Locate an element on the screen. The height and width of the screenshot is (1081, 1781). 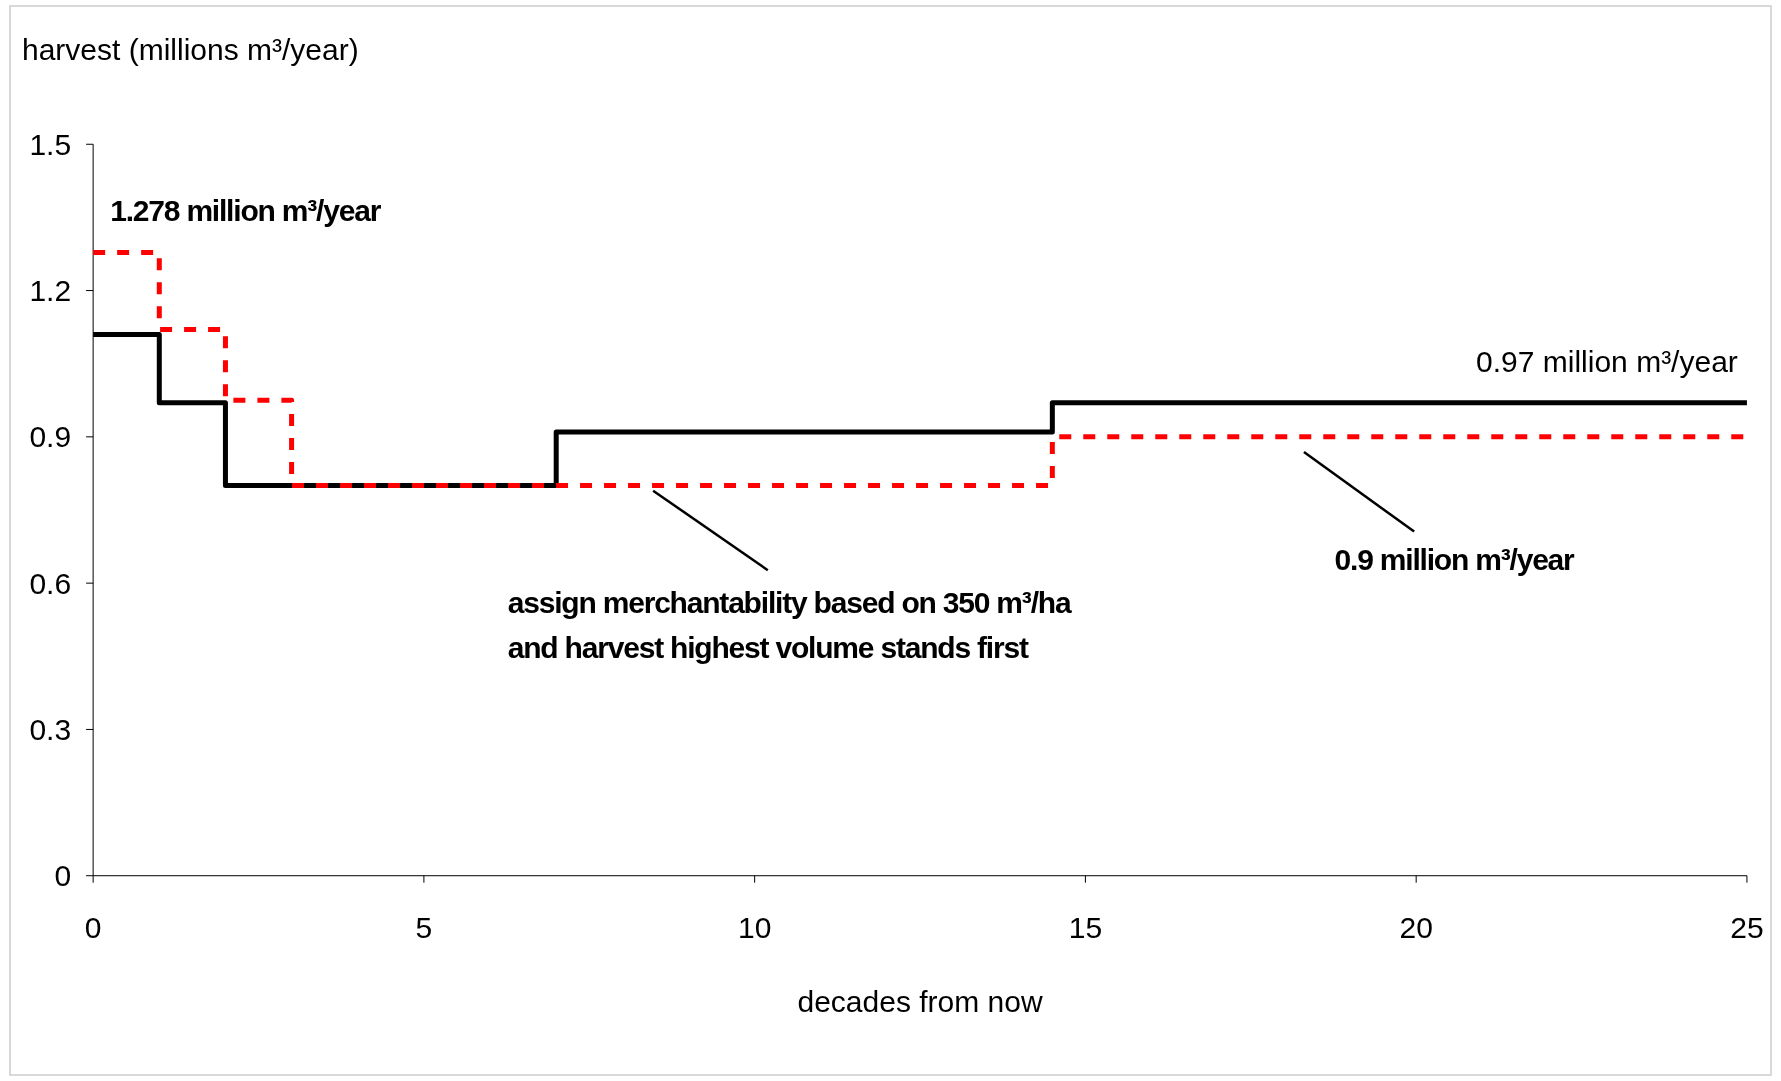
annotation: 1.278 million m³/year is located at coordinates (246, 210).